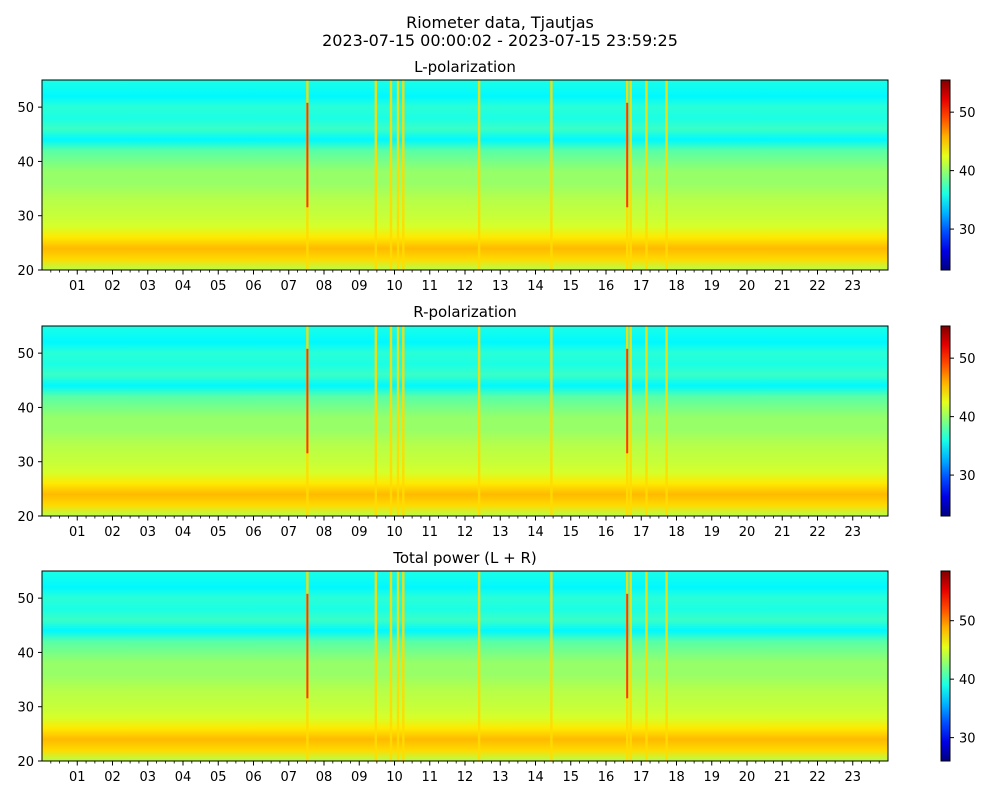 This screenshot has width=1000, height=800. What do you see at coordinates (852, 532) in the screenshot?
I see `x-tick-label: 23` at bounding box center [852, 532].